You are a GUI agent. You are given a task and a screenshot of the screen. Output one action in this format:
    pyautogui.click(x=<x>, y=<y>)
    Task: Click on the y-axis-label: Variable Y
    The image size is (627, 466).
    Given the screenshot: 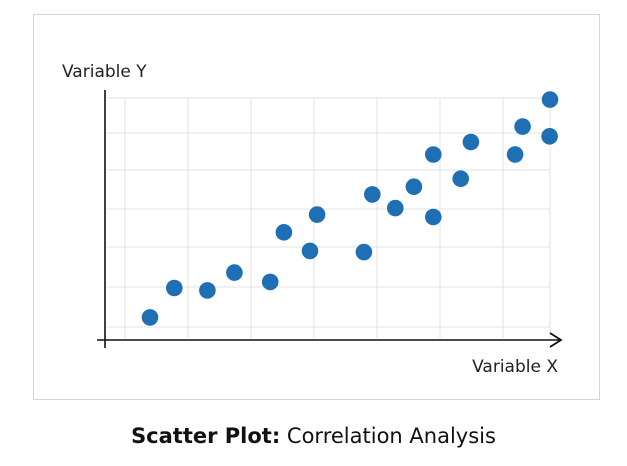 What is the action you would take?
    pyautogui.click(x=104, y=72)
    